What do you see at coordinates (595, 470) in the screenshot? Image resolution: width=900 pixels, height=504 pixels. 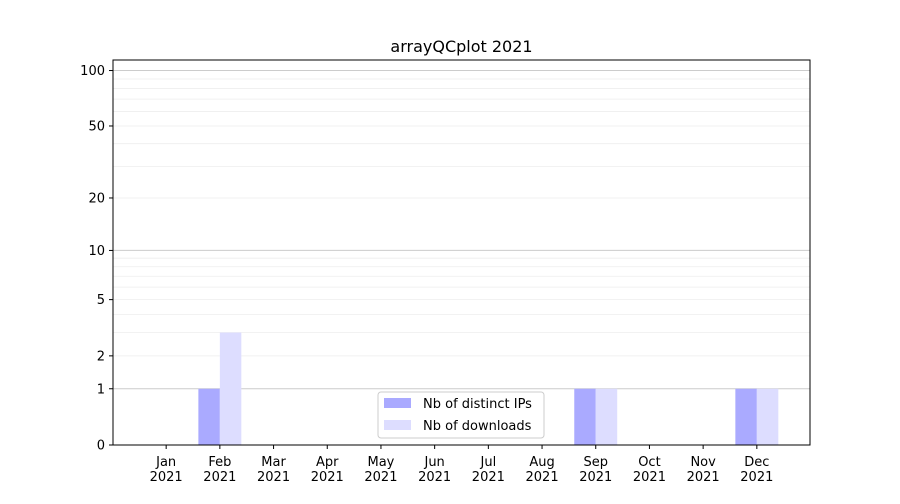 I see `x-tick-label: Sep 2021` at bounding box center [595, 470].